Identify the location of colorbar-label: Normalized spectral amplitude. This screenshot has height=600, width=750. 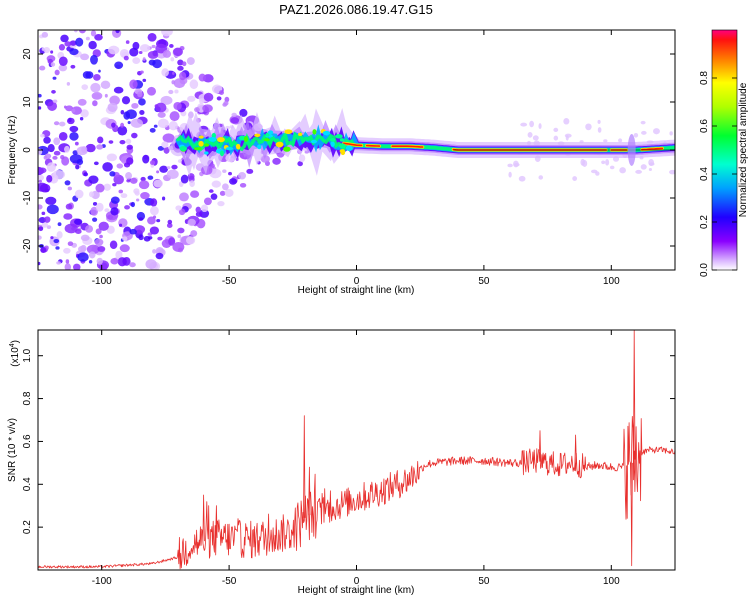
(743, 149).